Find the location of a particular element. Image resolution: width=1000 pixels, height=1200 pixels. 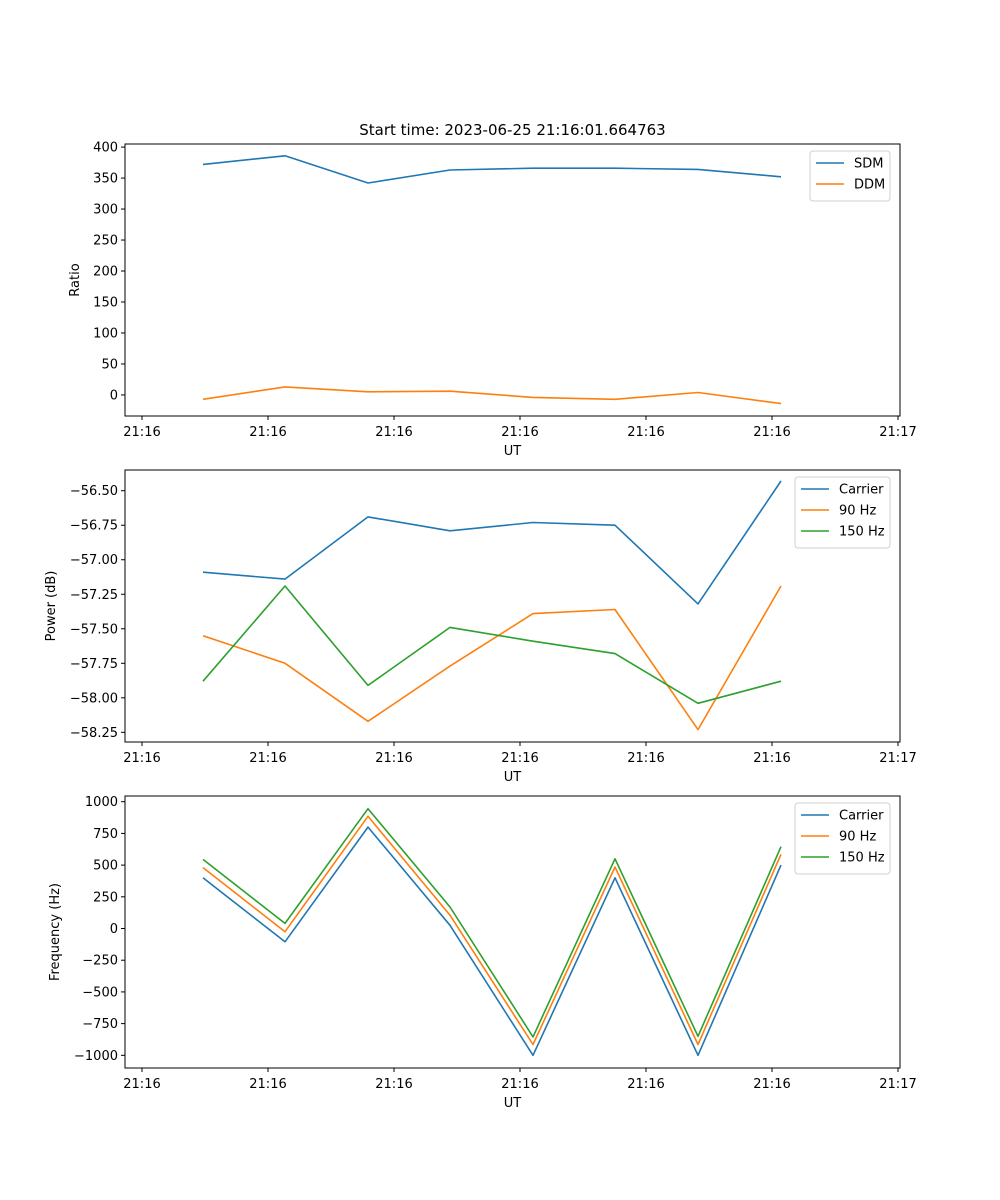

chart-title: Start time: 2023-06-25 21:16:01.664763 is located at coordinates (512, 130).